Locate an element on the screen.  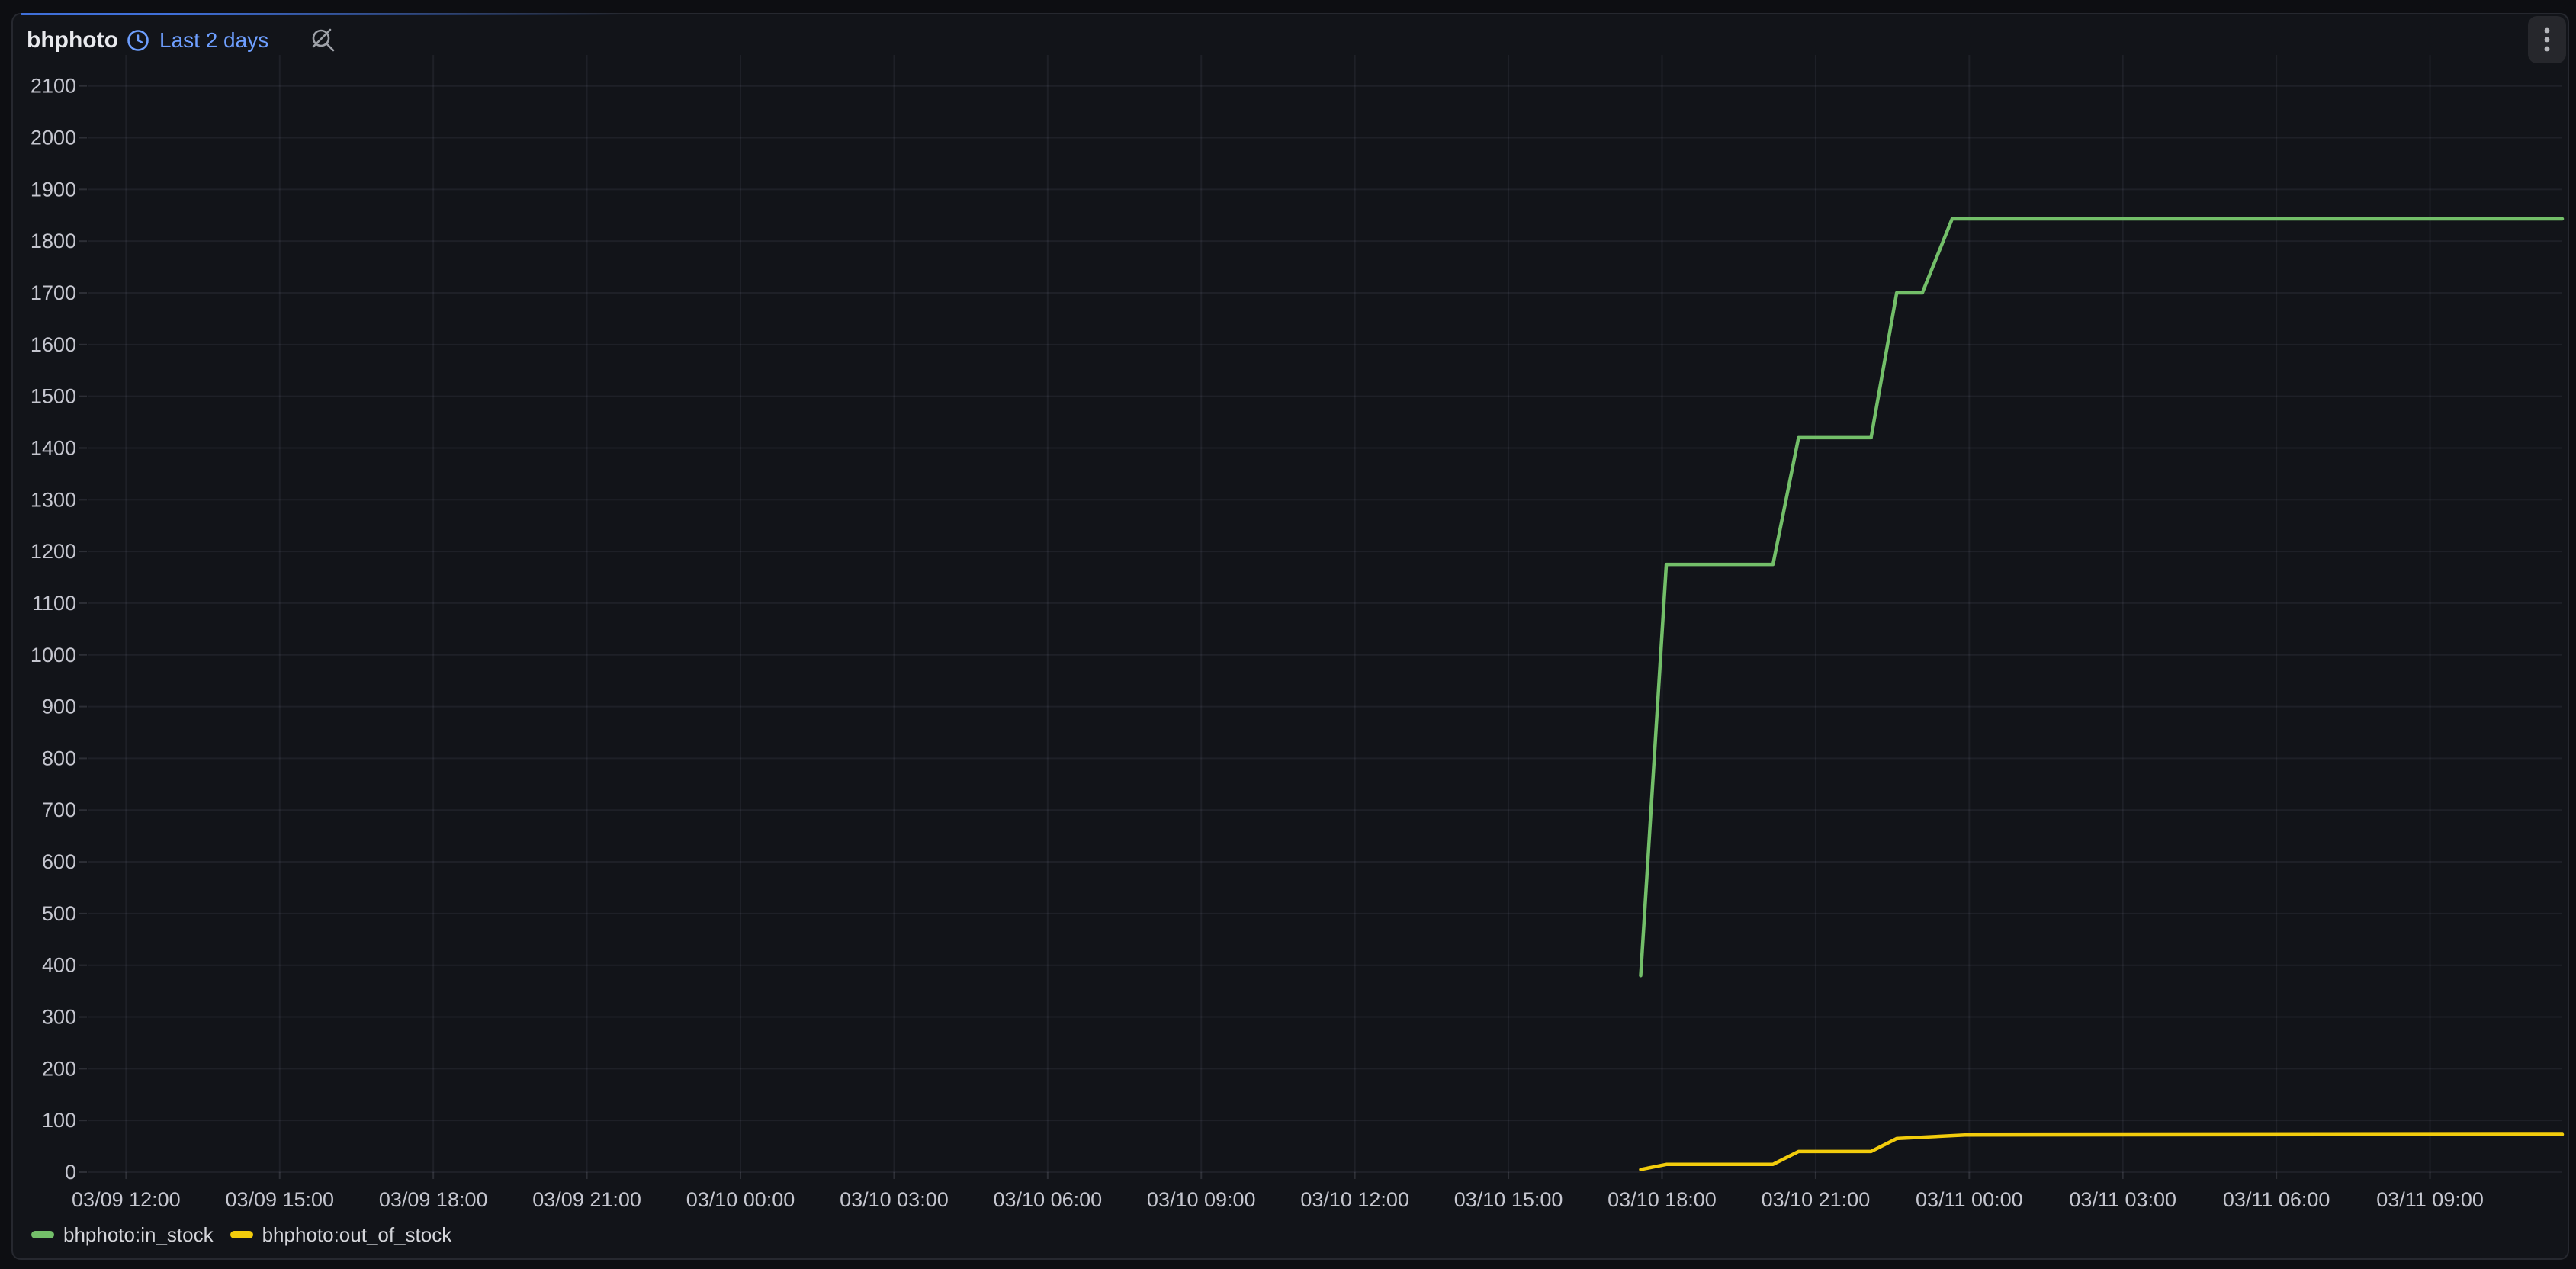
panel-accent-bar is located at coordinates (322, 14).